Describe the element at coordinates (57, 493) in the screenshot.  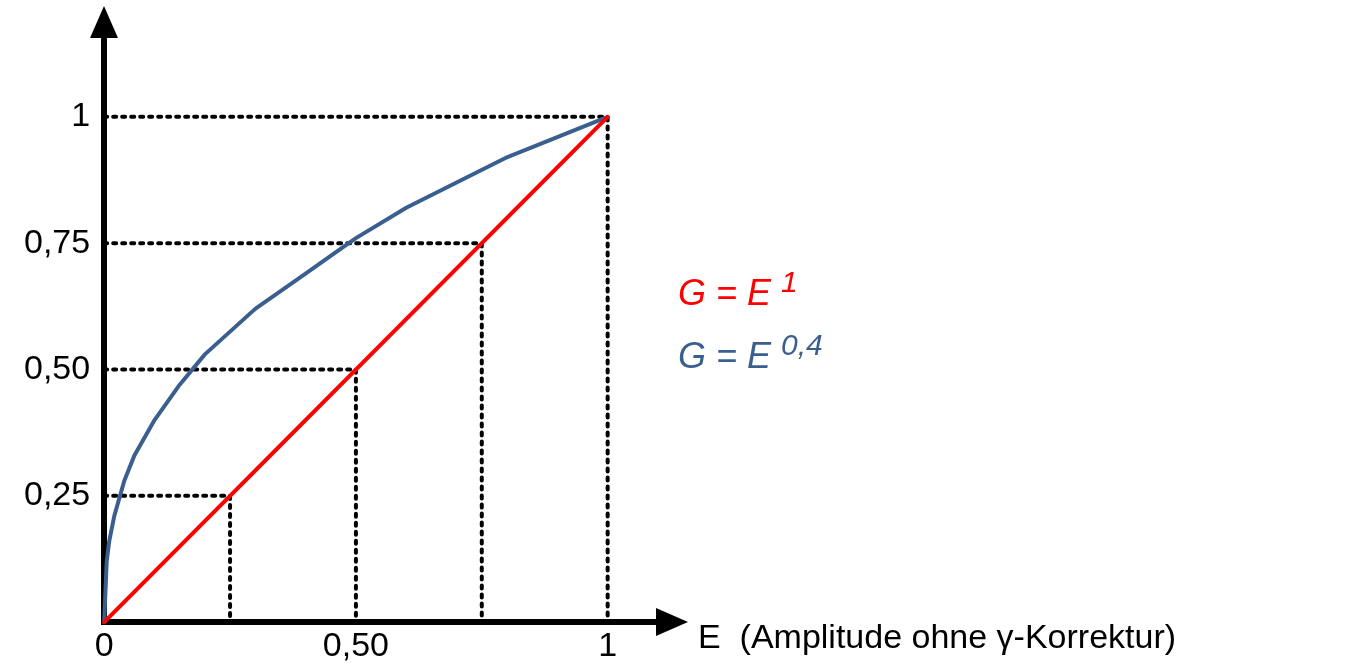
I see `y-tick-label: 0,25` at that location.